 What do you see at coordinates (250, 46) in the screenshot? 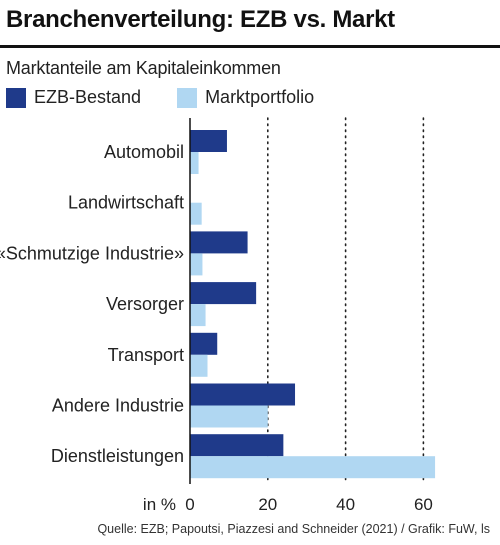
I see `title-rule` at bounding box center [250, 46].